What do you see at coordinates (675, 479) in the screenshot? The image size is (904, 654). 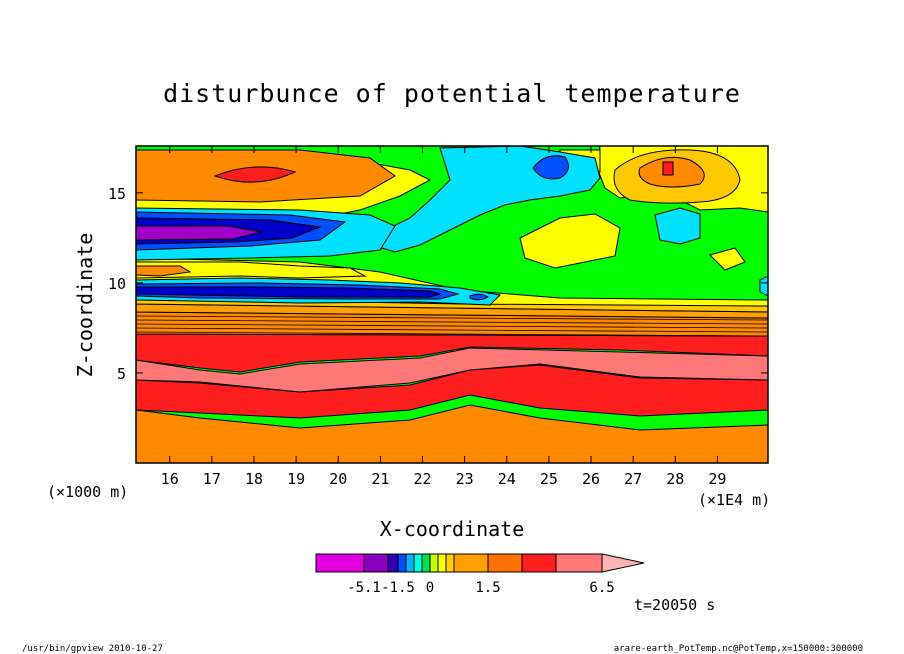 I see `x-tick-label: 28` at bounding box center [675, 479].